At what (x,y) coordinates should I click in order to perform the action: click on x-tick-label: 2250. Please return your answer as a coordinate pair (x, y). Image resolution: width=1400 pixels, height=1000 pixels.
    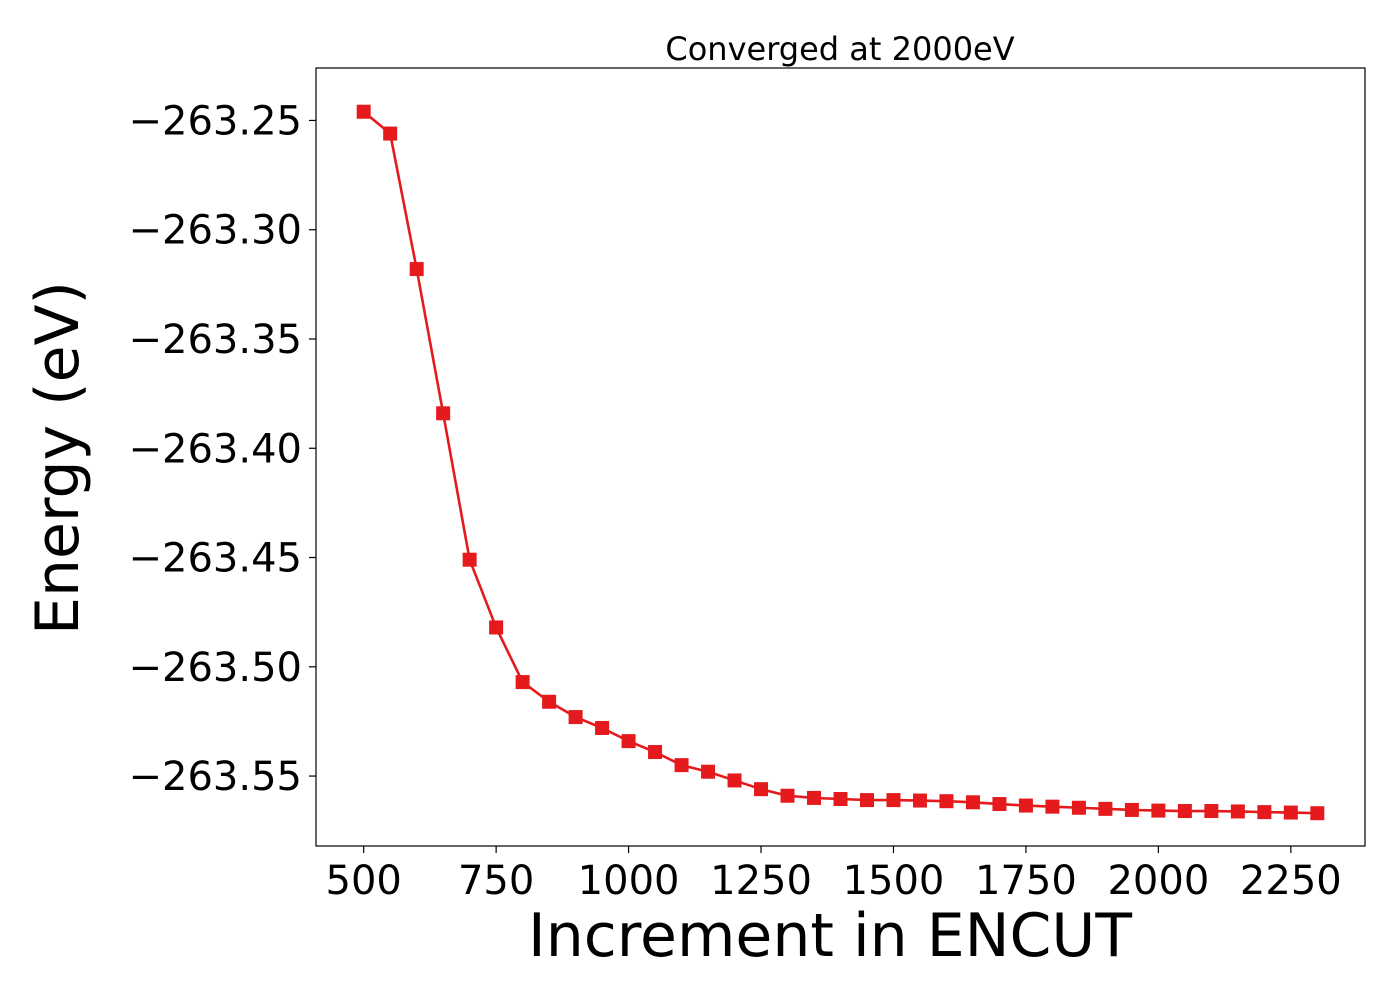
    Looking at the image, I should click on (1291, 881).